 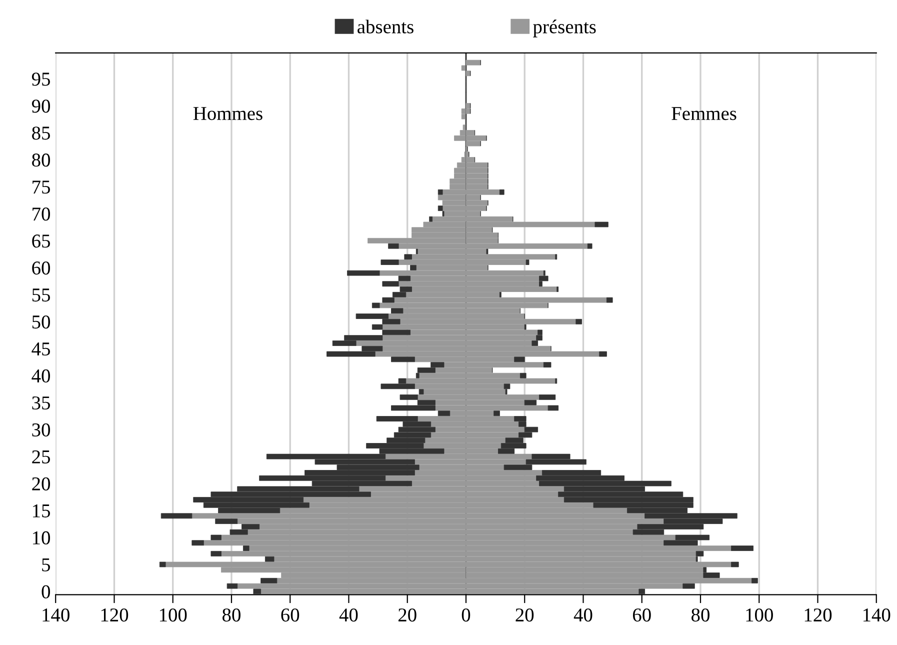 What do you see at coordinates (704, 113) in the screenshot?
I see `annotation: Femmes` at bounding box center [704, 113].